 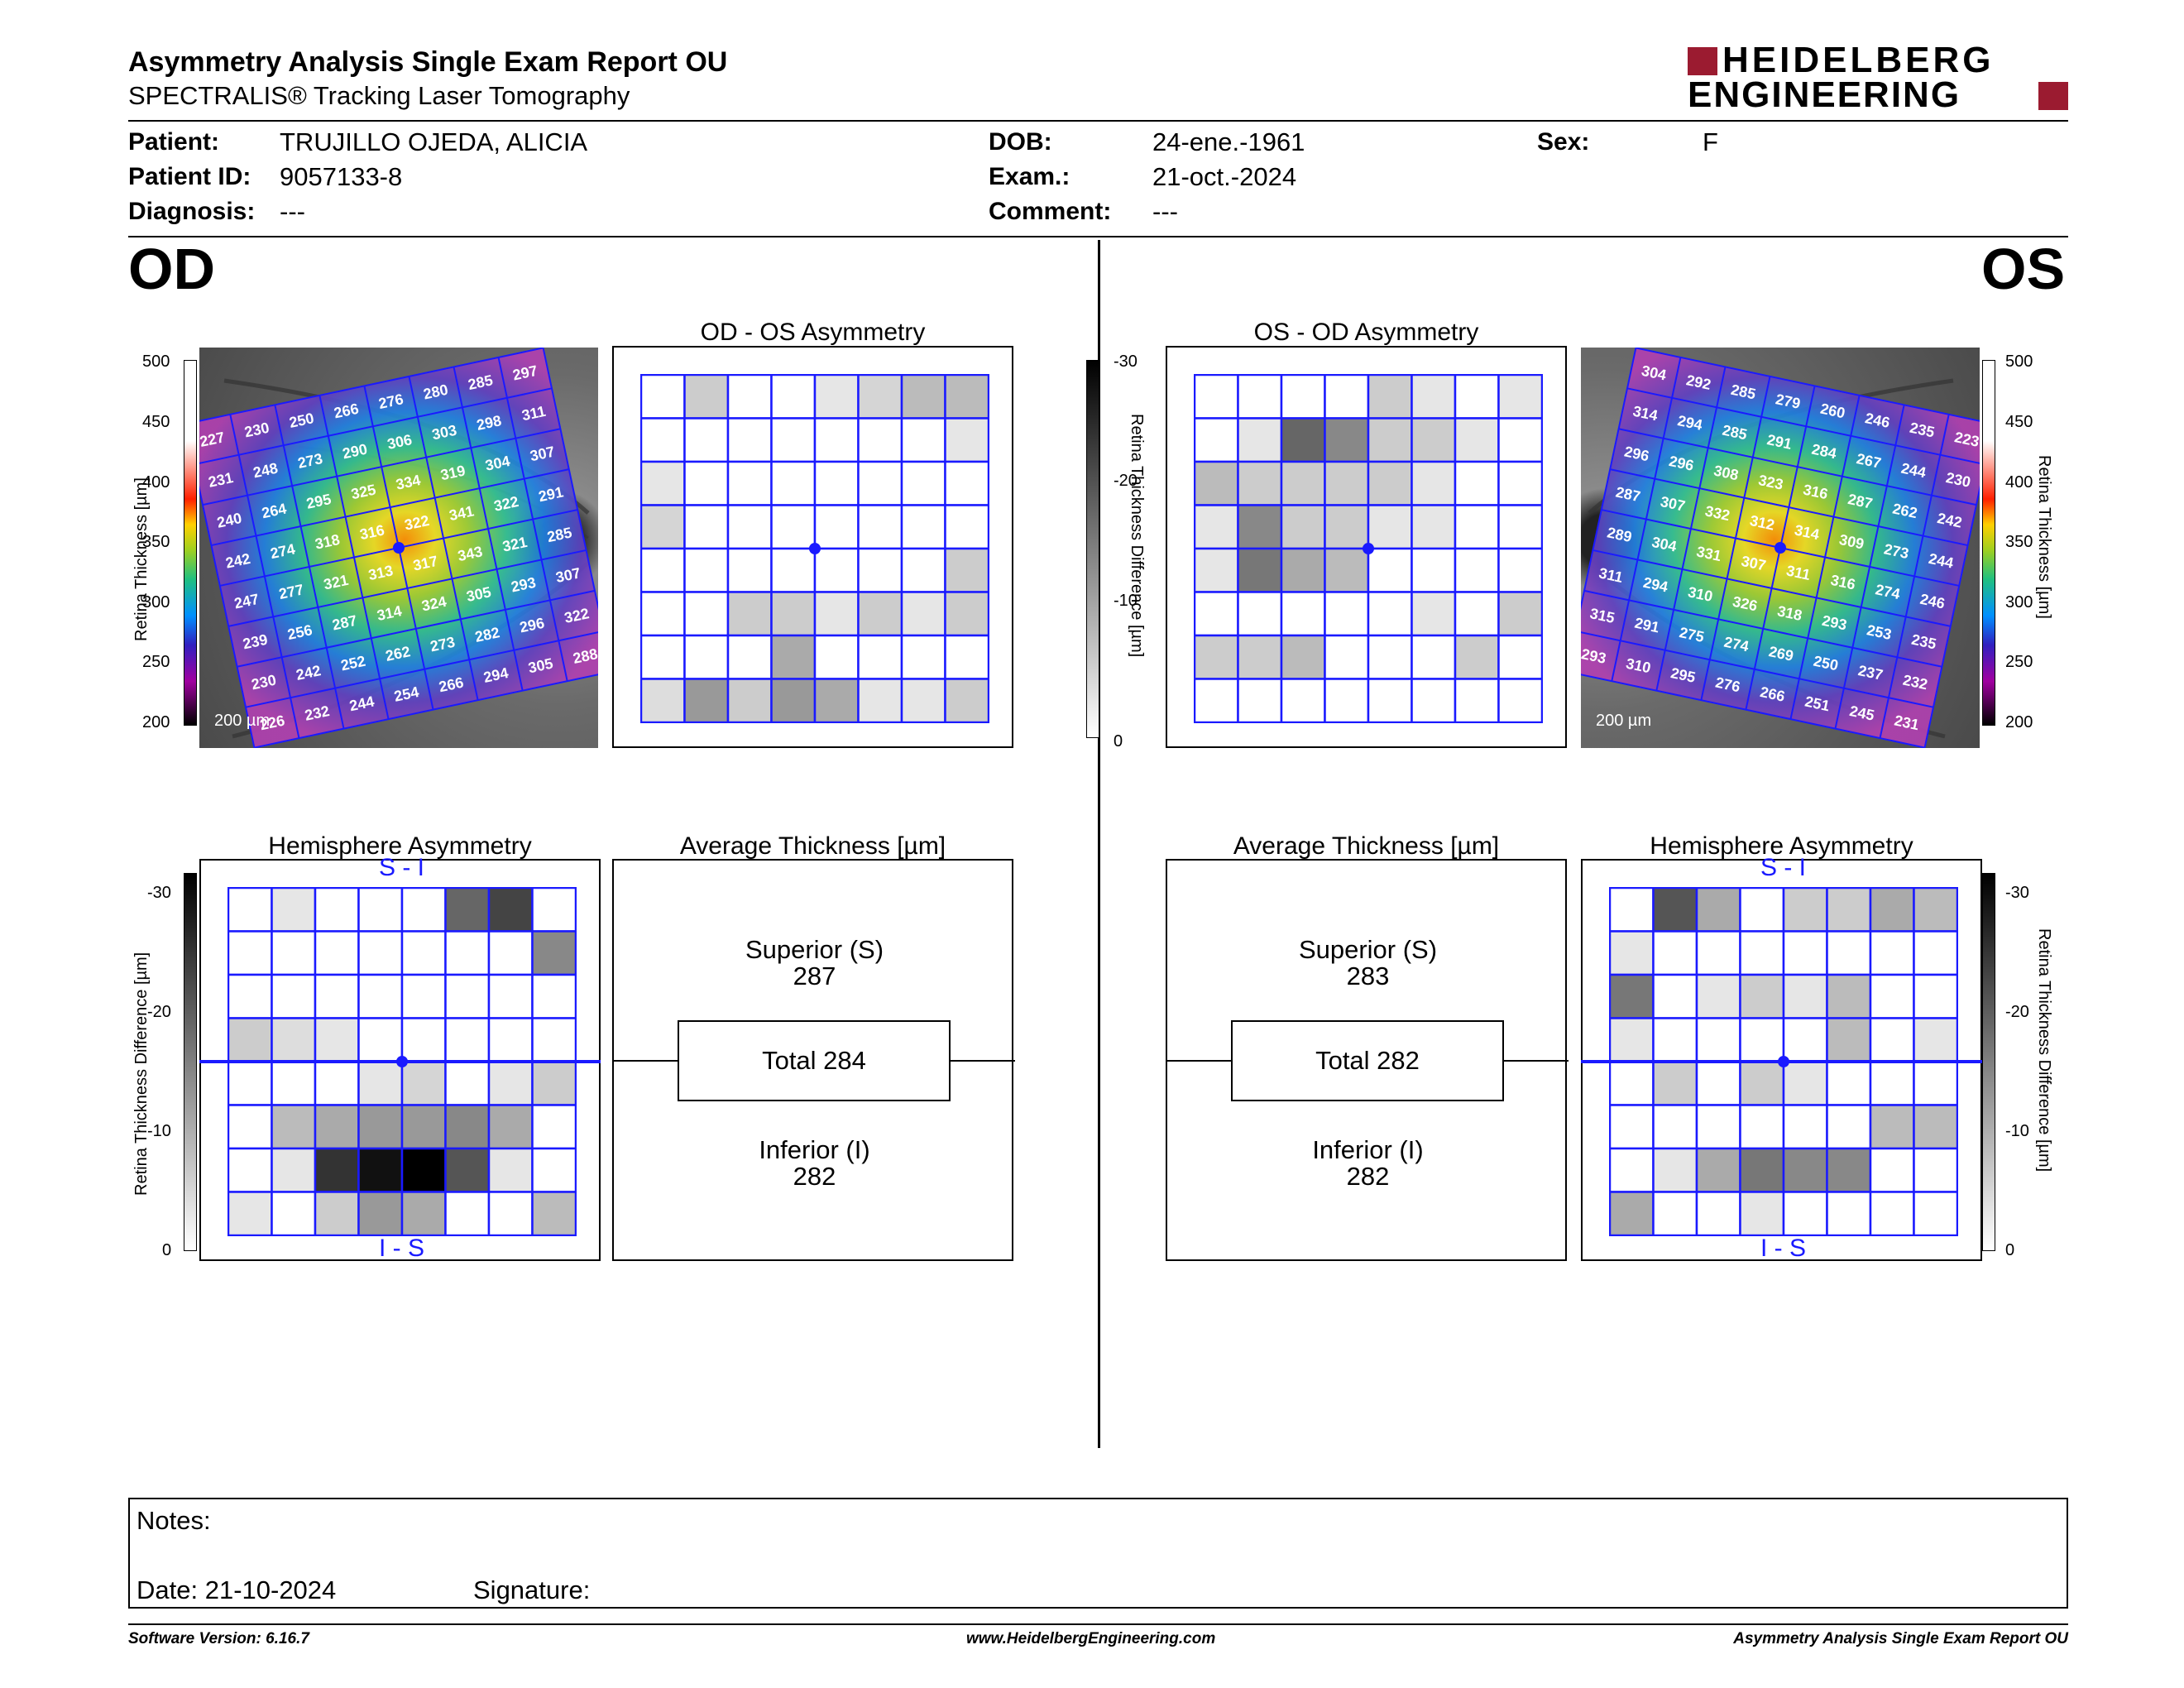 I want to click on notes-box: Notes: Date: 21-10-2024 Signature:, so click(x=1098, y=1553).